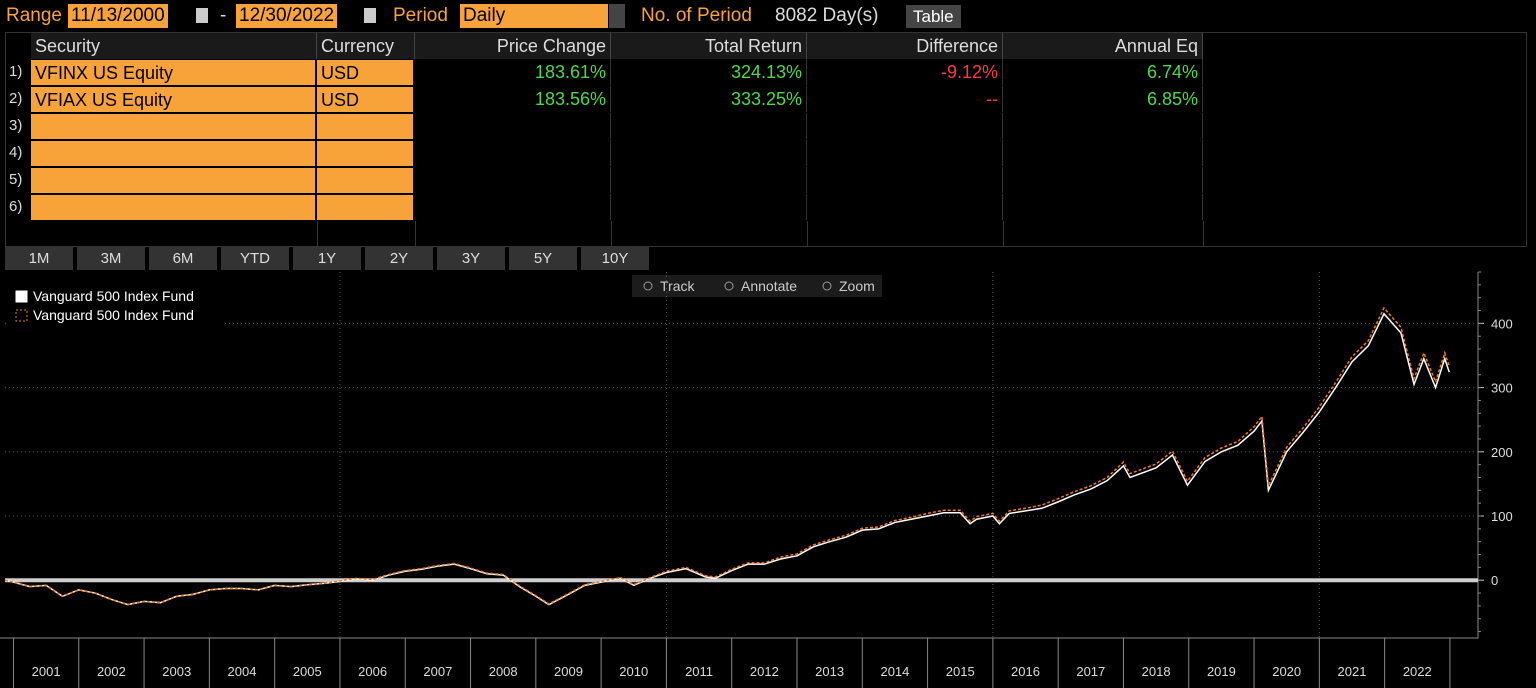 The height and width of the screenshot is (688, 1536). Describe the element at coordinates (709, 72) in the screenshot. I see `value-cell: 324.13%` at that location.